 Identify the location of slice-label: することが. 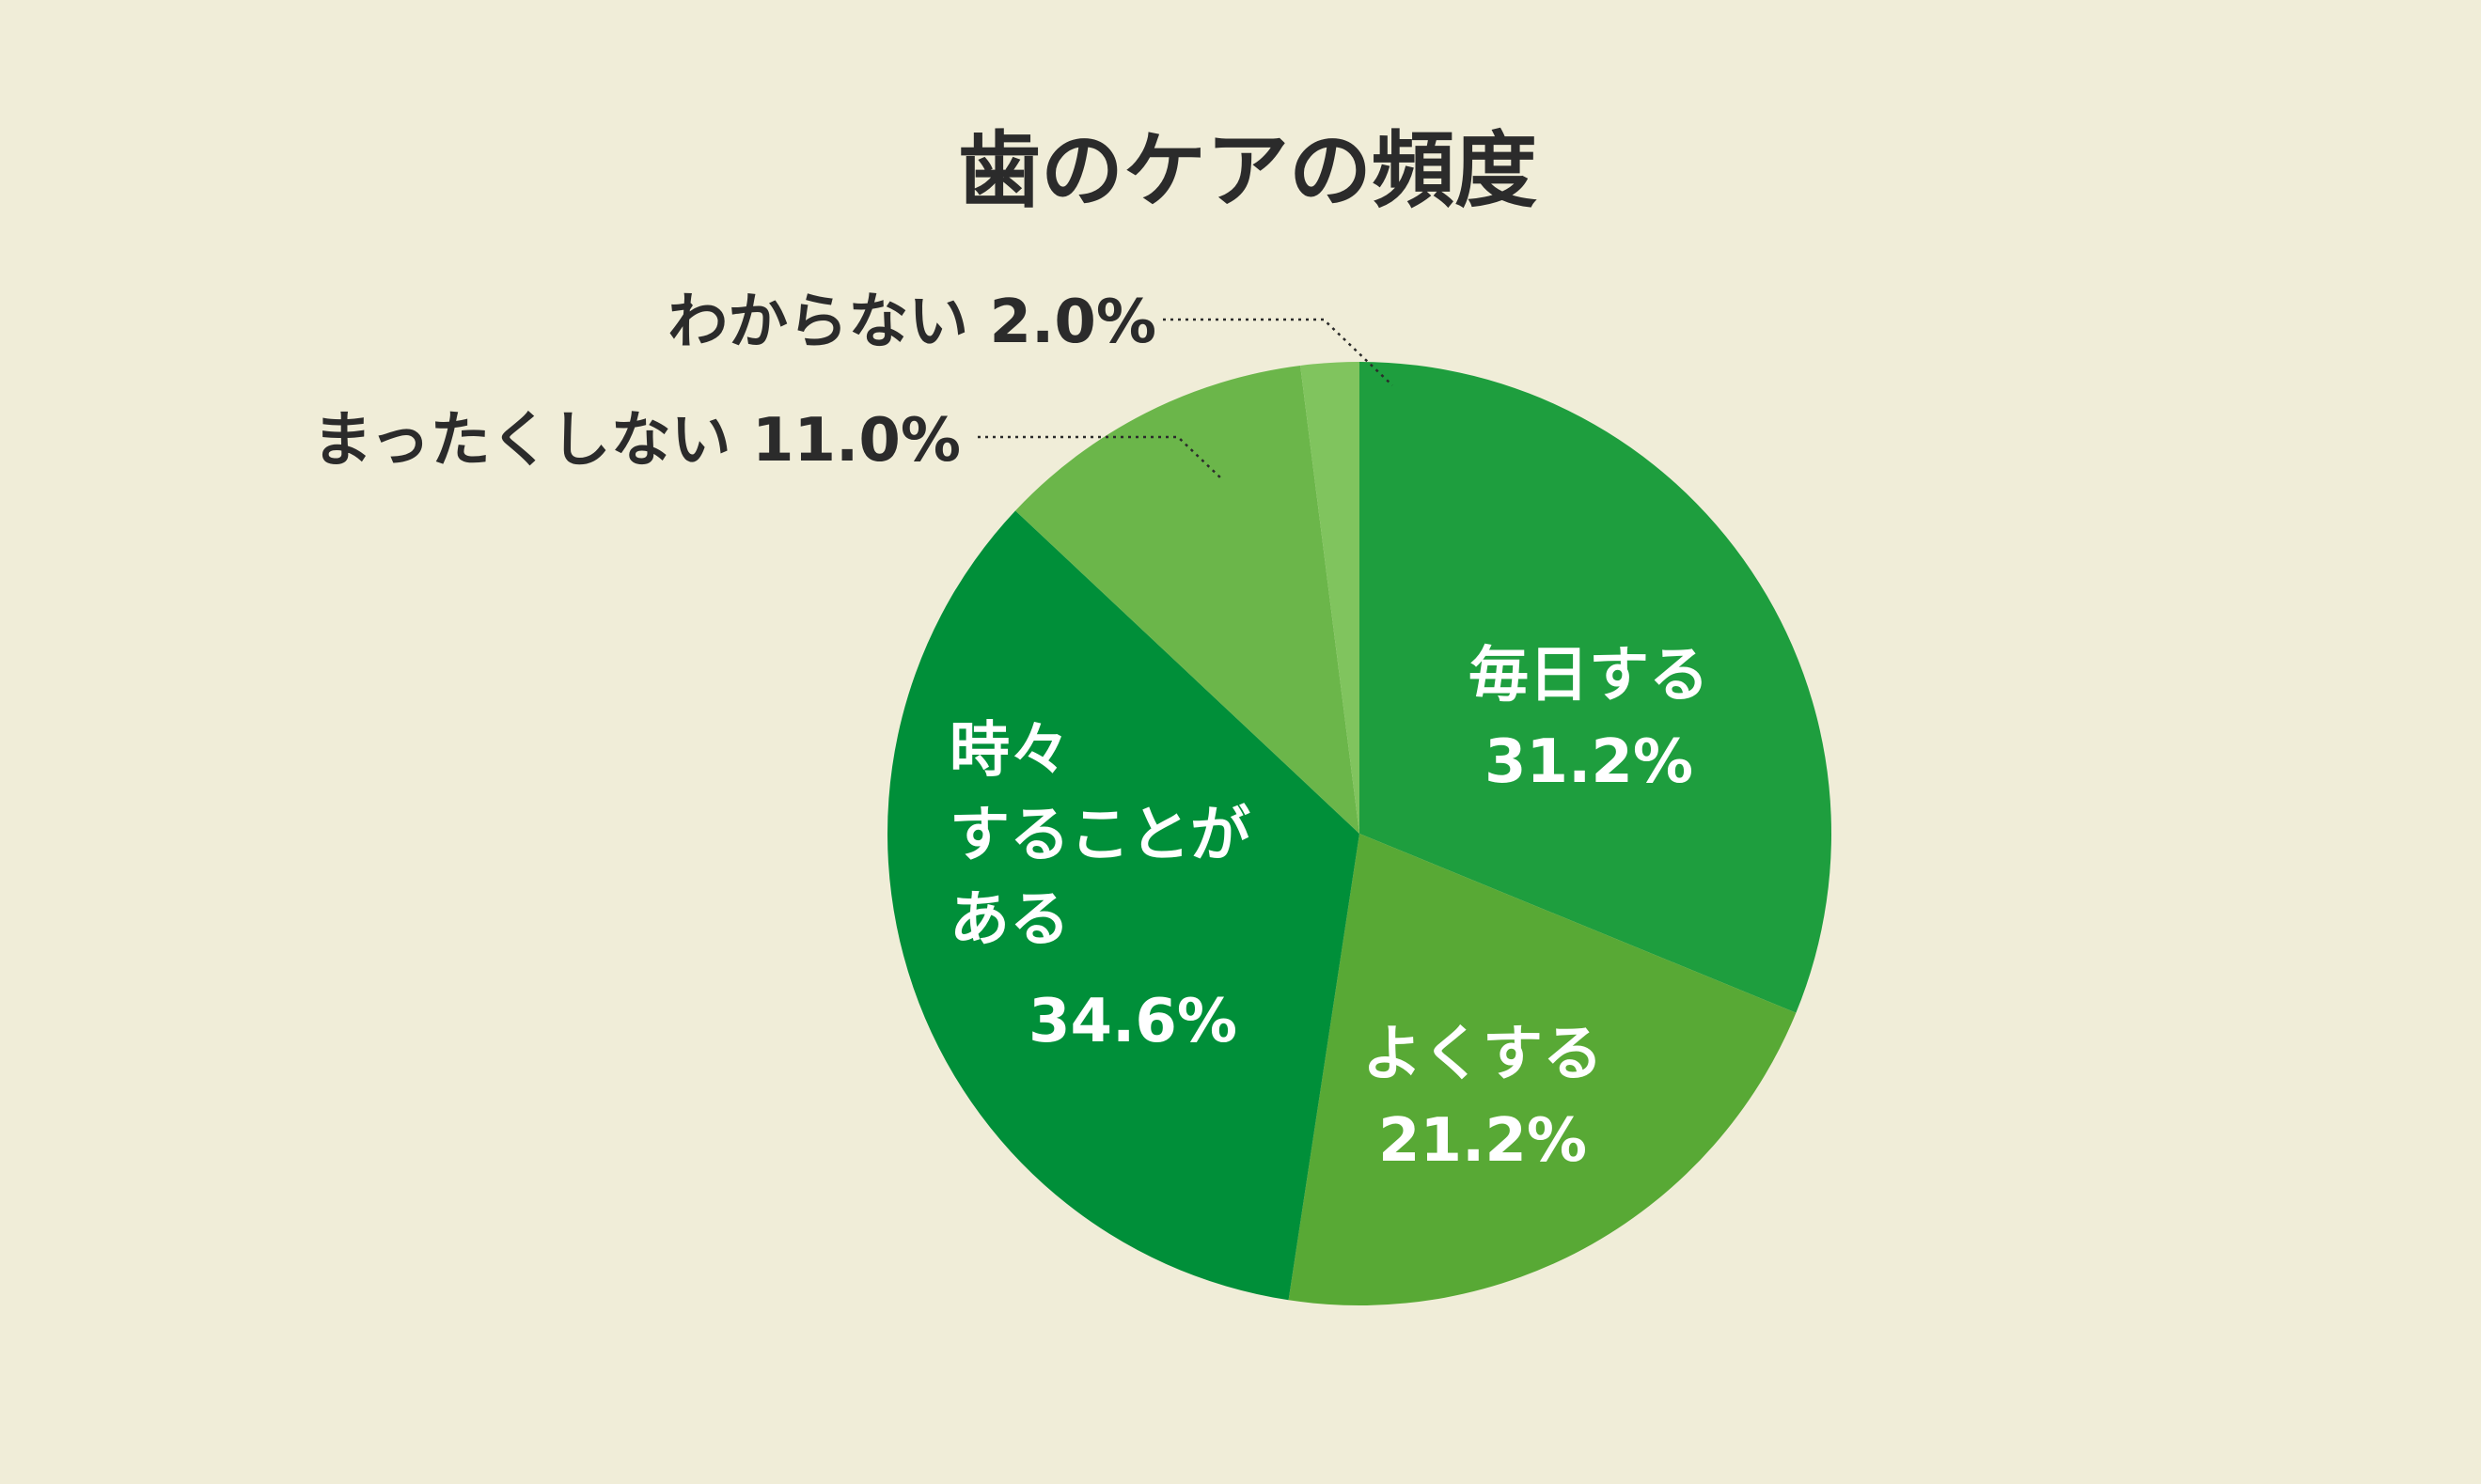
(1100, 835).